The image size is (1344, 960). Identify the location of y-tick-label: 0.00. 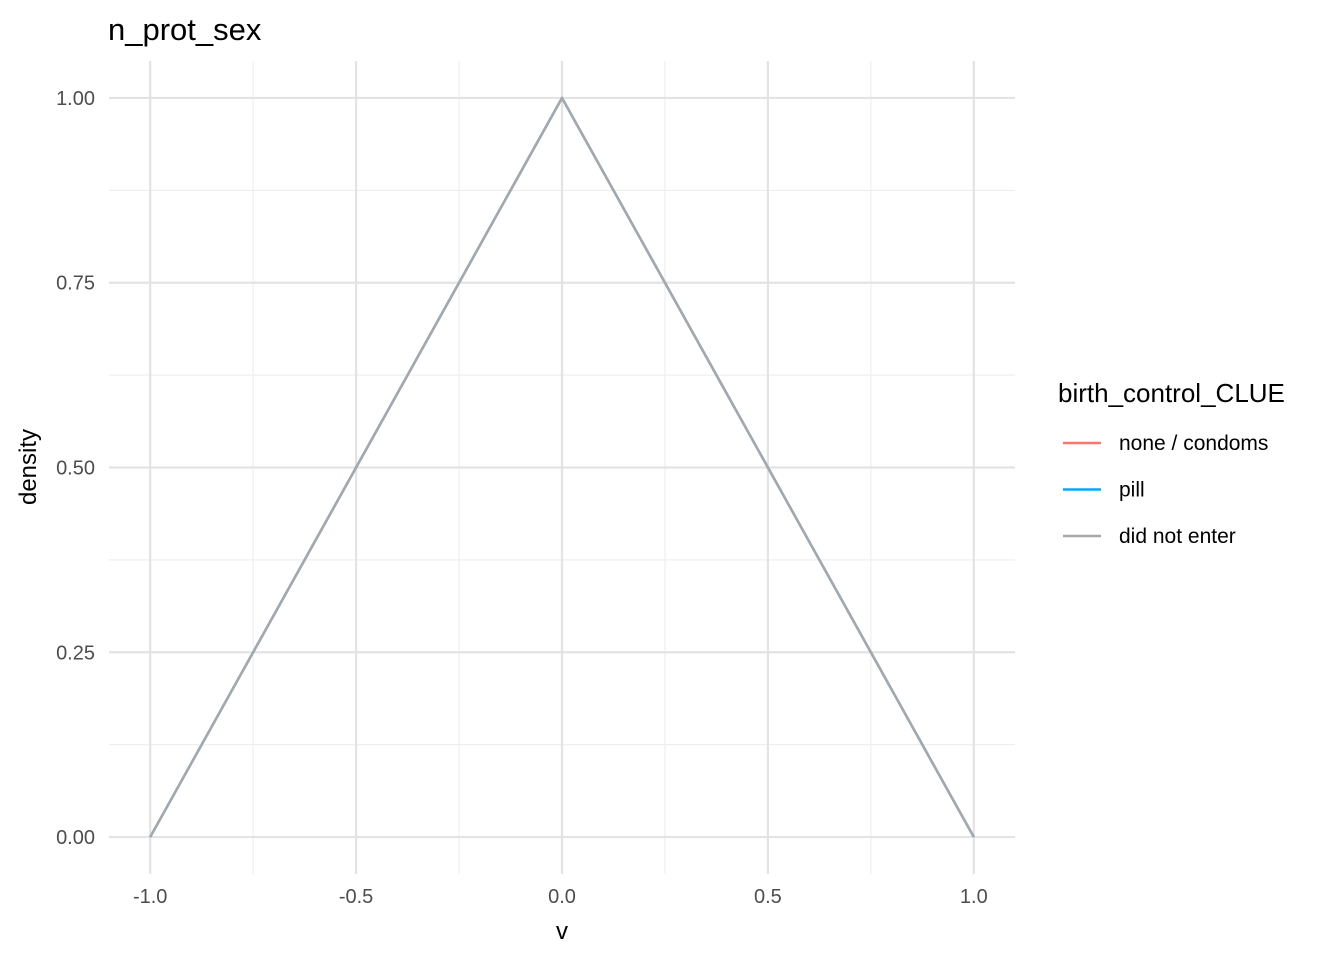
(75, 838).